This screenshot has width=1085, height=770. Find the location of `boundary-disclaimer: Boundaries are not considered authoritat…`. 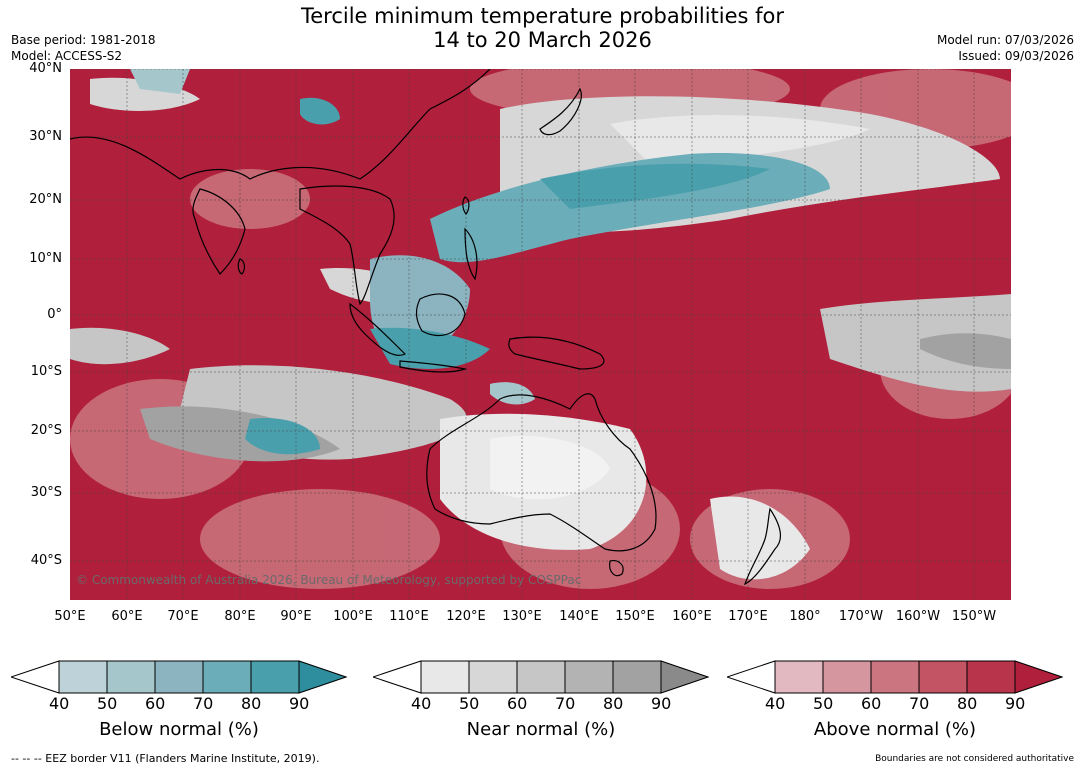

boundary-disclaimer: Boundaries are not considered authoritat… is located at coordinates (974, 759).